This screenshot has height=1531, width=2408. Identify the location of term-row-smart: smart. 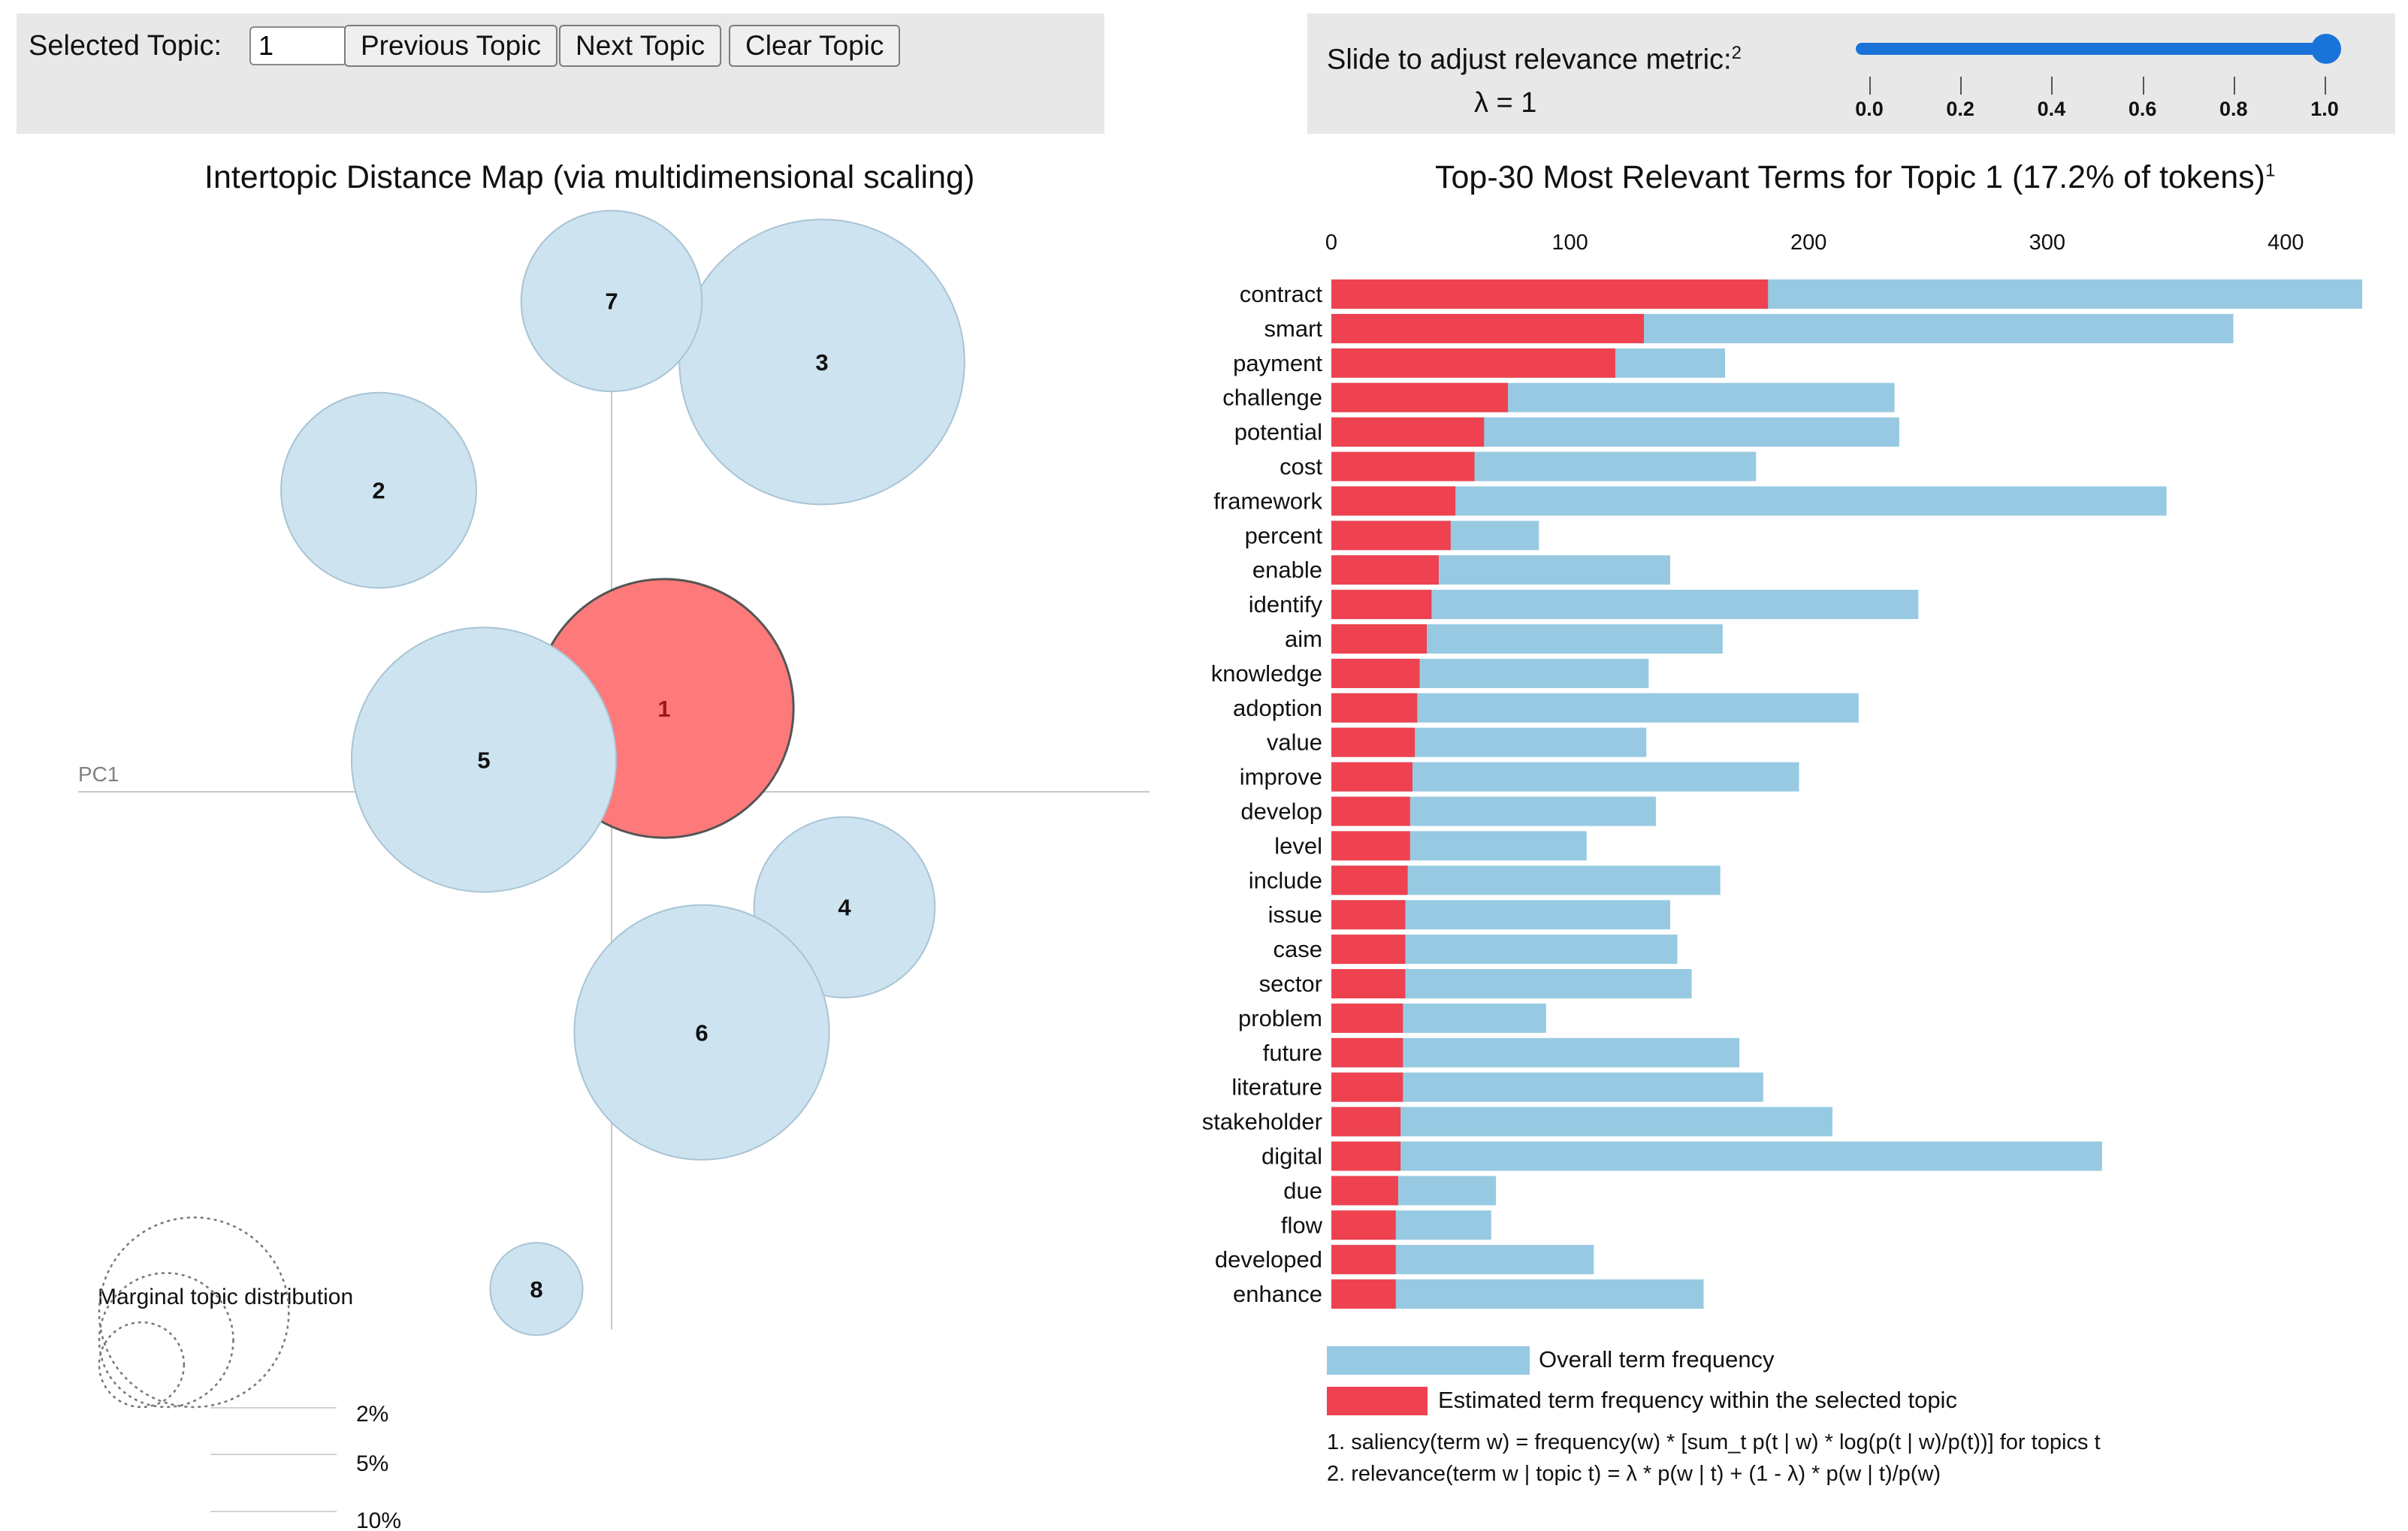
(1749, 328).